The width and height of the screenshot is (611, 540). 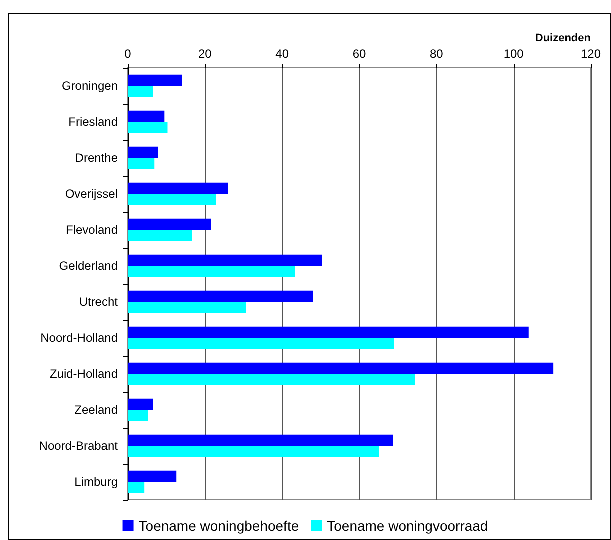 What do you see at coordinates (407, 526) in the screenshot?
I see `legend-label: Toename woningvoorraad` at bounding box center [407, 526].